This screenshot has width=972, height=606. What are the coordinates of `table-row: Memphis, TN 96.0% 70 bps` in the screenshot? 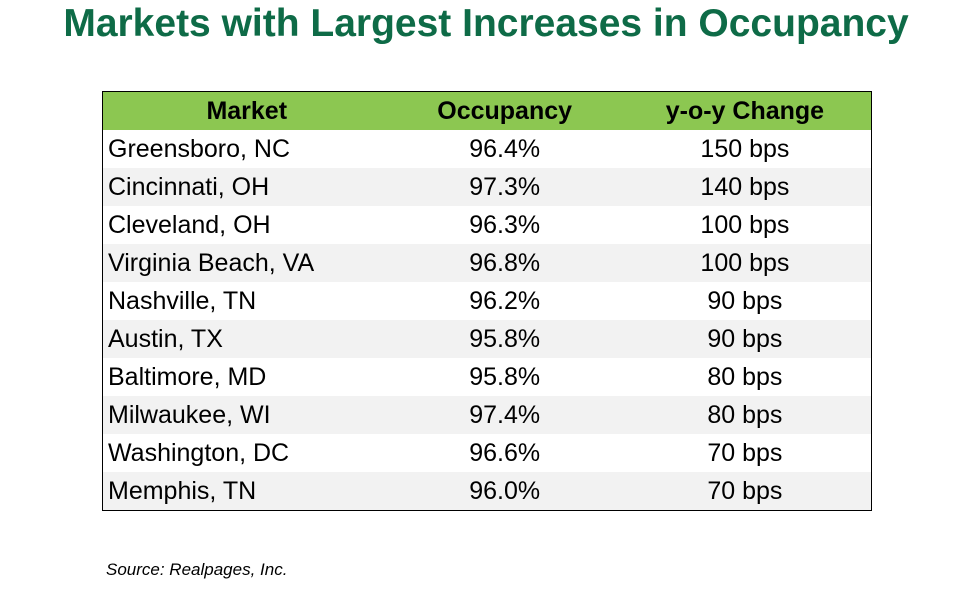 It's located at (487, 491).